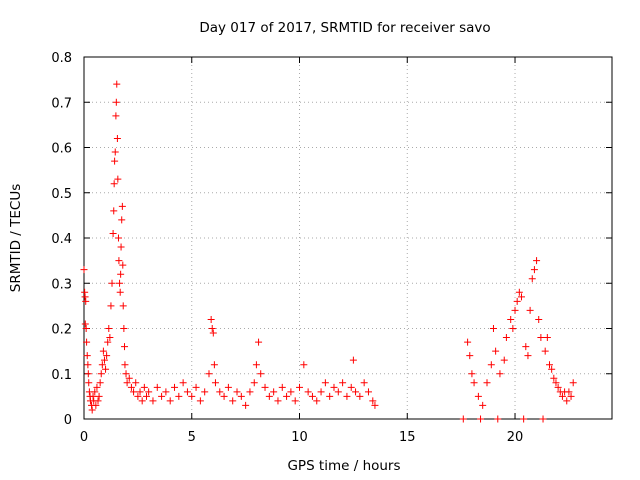  Describe the element at coordinates (61, 375) in the screenshot. I see `y-tick-label: 0.1` at that location.